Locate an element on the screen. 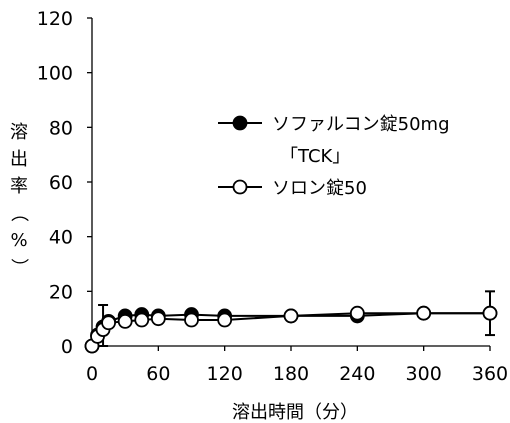 Image resolution: width=510 pixels, height=423 pixels. x-tick-label: 0 is located at coordinates (92, 374).